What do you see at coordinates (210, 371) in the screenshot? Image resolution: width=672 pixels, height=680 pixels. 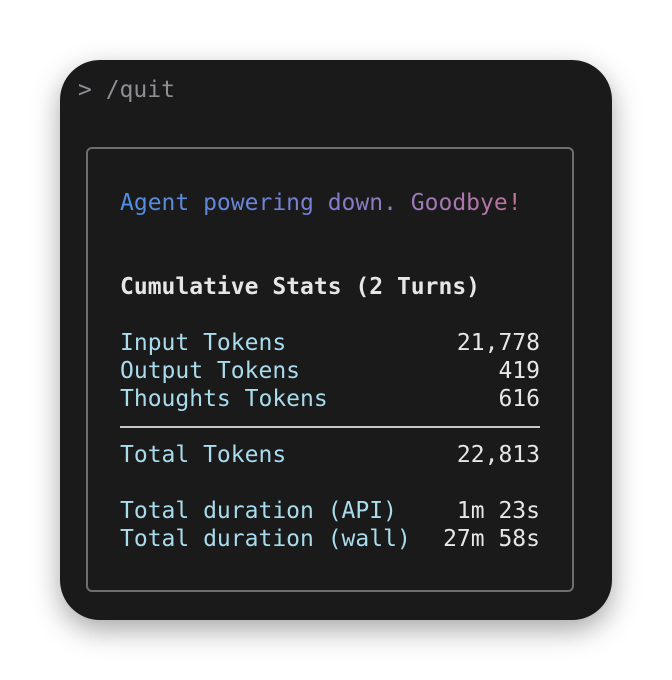 I see `stat-label: Output Tokens` at bounding box center [210, 371].